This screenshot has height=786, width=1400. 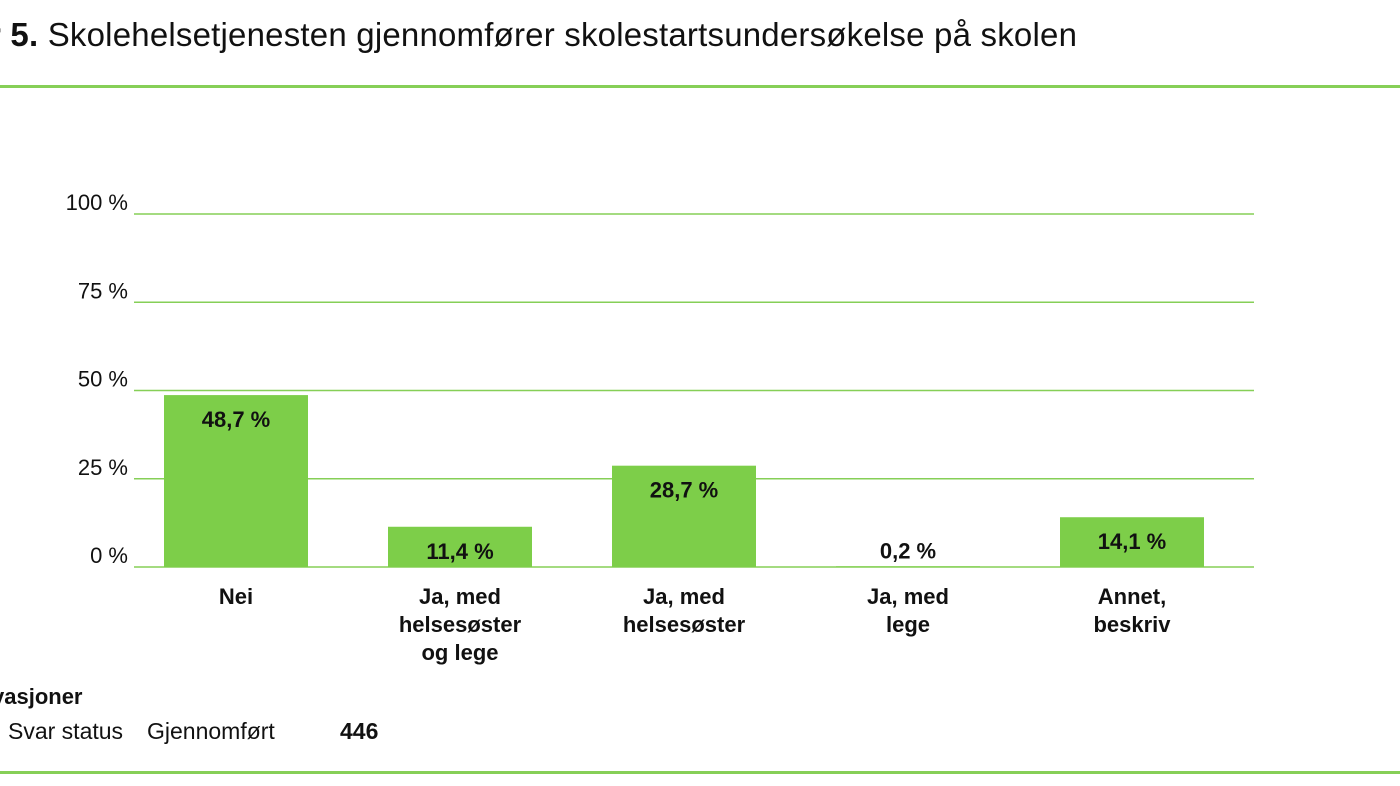 What do you see at coordinates (103, 379) in the screenshot?
I see `y-tick-label: 50 %` at bounding box center [103, 379].